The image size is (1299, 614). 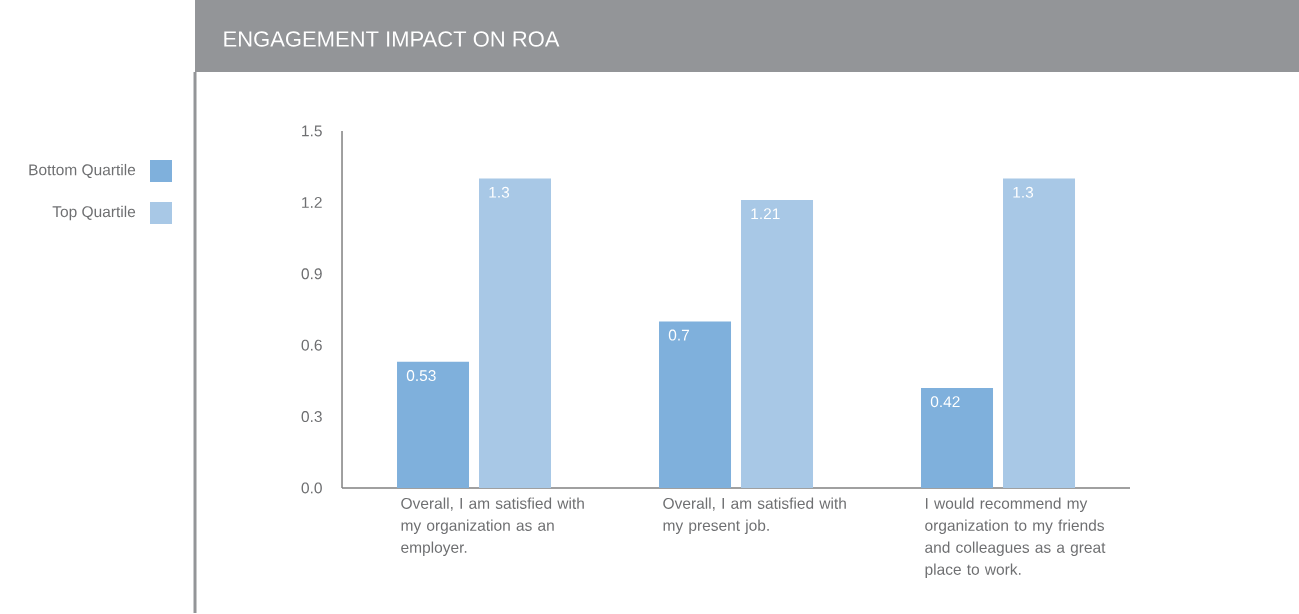 What do you see at coordinates (312, 131) in the screenshot?
I see `y-tick-label: 1.5` at bounding box center [312, 131].